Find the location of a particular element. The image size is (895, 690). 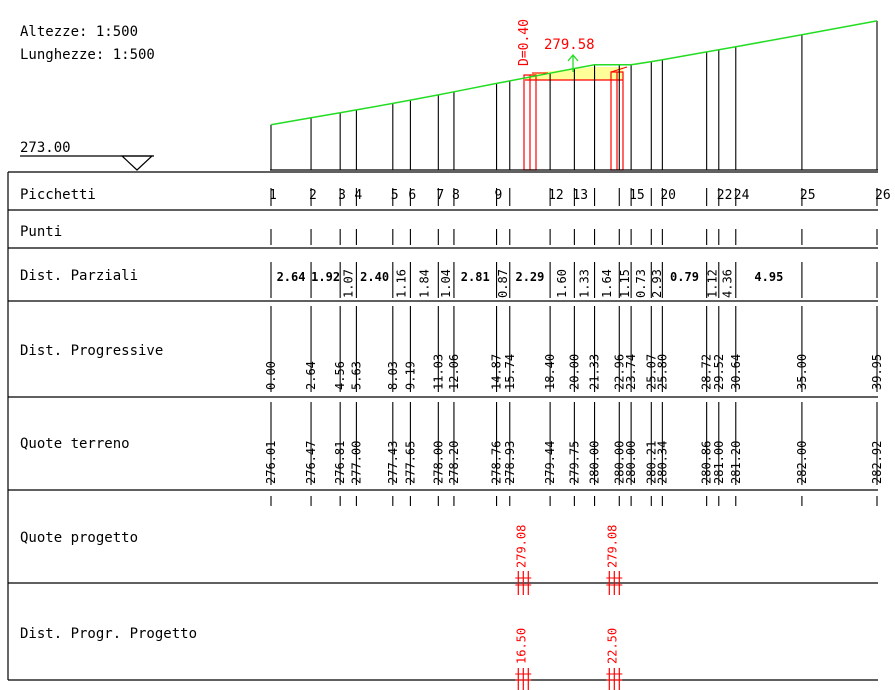

scale-lengths-label: Lunghezze: 1:500 is located at coordinates (87, 55).